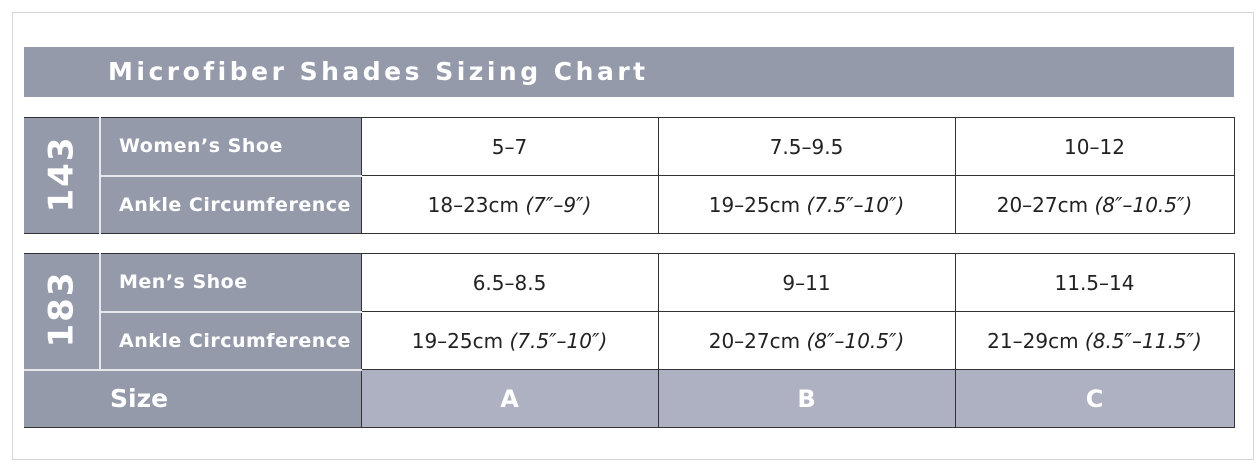 This screenshot has width=1258, height=470. Describe the element at coordinates (629, 72) in the screenshot. I see `chart-title: Microfiber Shades Sizing Chart` at that location.